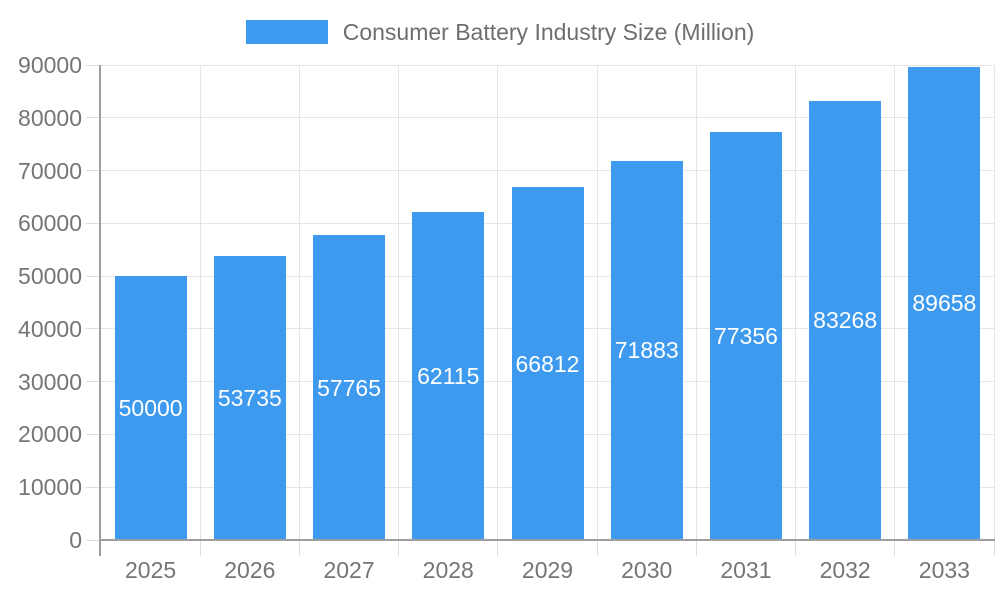 This screenshot has width=1000, height=600. I want to click on x-axis-tick-label: 2030, so click(647, 570).